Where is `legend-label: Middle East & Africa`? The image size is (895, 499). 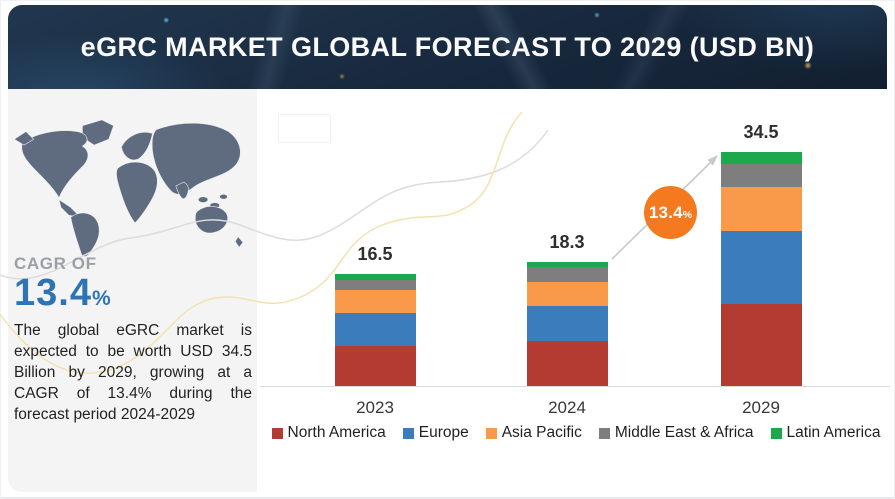
legend-label: Middle East & Africa is located at coordinates (684, 432).